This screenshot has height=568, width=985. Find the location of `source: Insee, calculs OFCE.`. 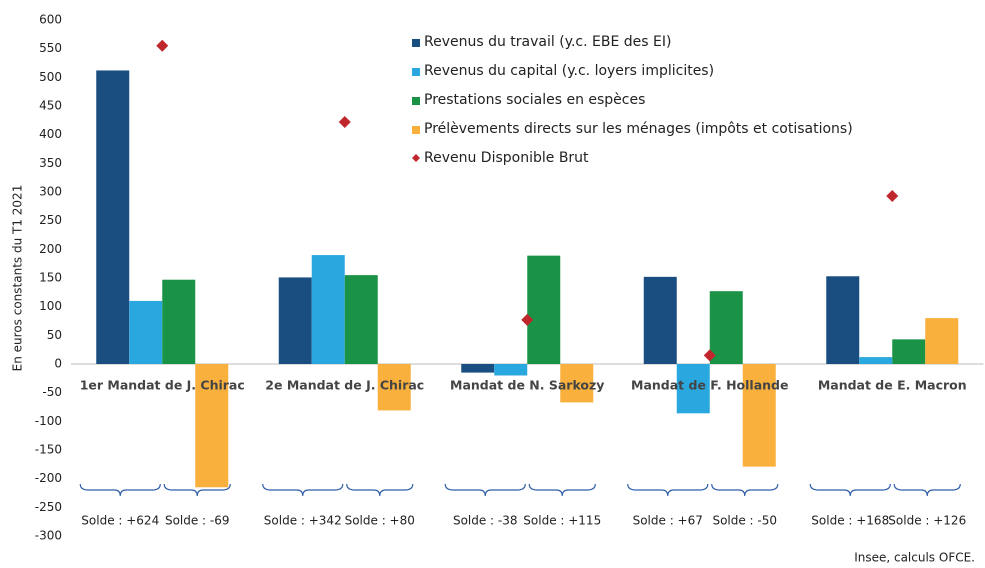

source: Insee, calculs OFCE. is located at coordinates (914, 558).